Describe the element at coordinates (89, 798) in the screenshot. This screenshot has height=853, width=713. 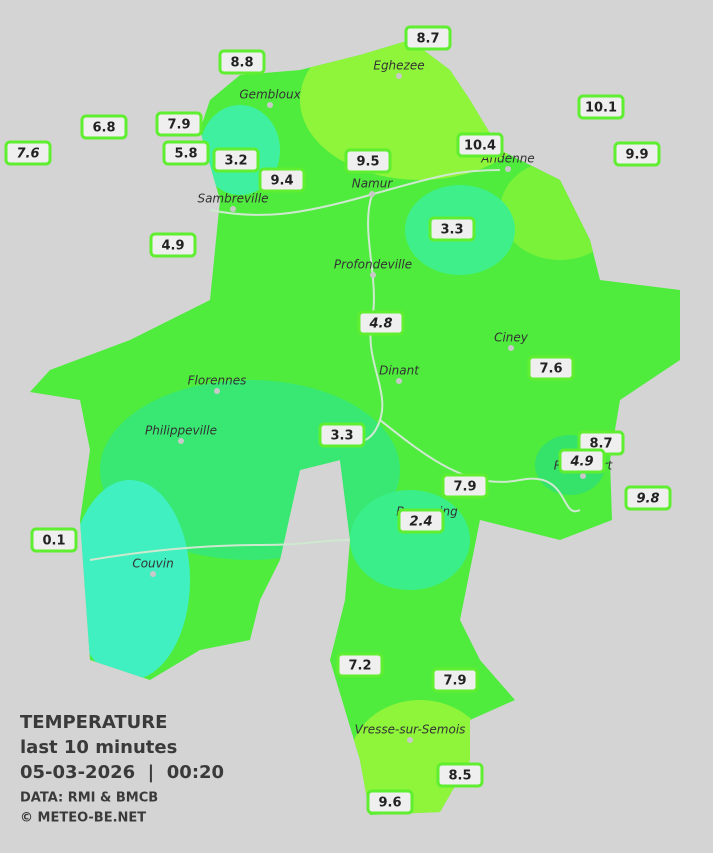
I see `source: DATA: RMI & BMCB` at that location.